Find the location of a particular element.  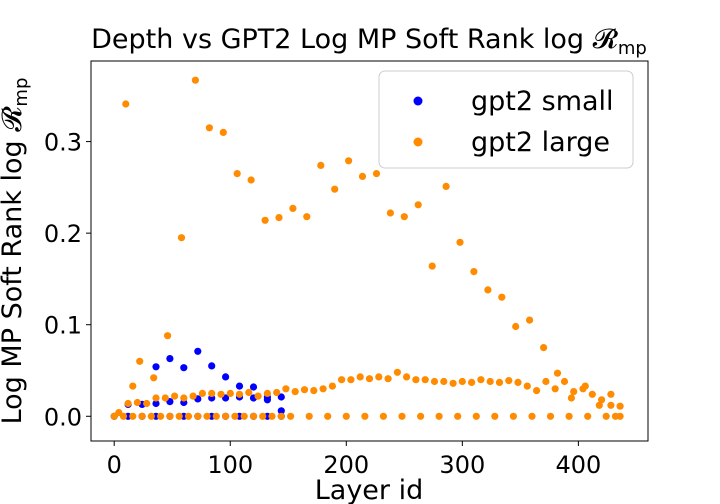

y-tick-label: 0.2 is located at coordinates (63, 234).